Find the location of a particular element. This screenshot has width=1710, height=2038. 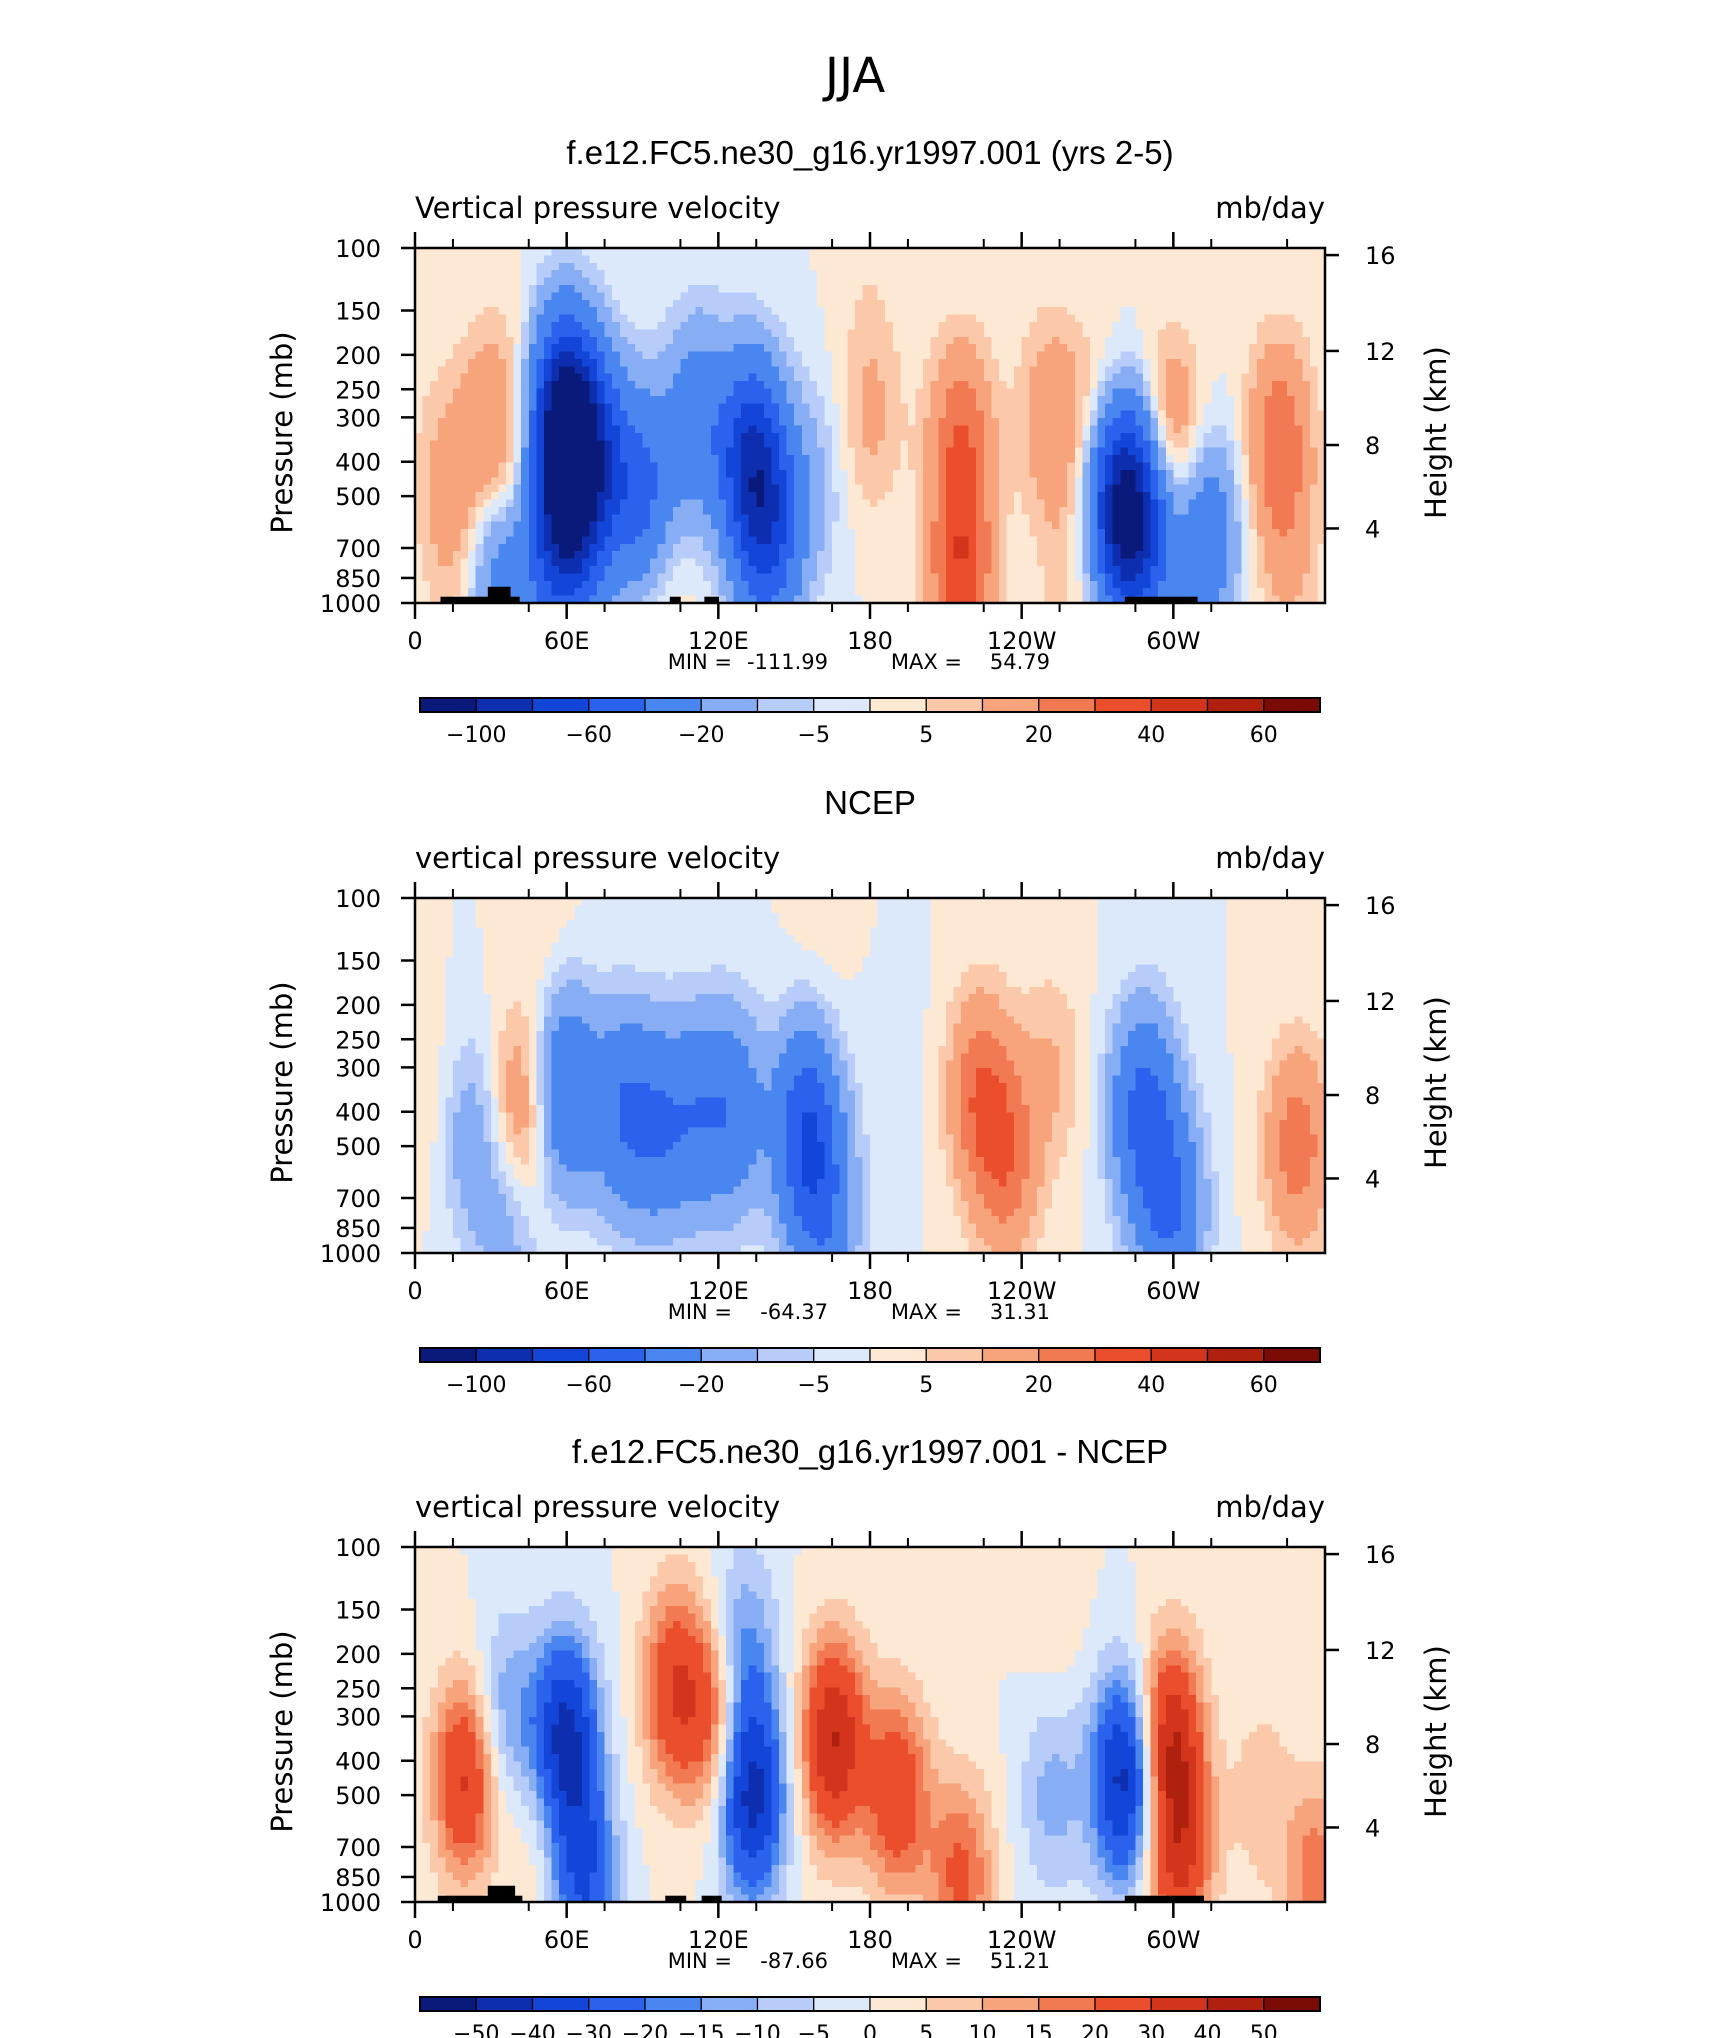

min-label: MIN = is located at coordinates (700, 662).